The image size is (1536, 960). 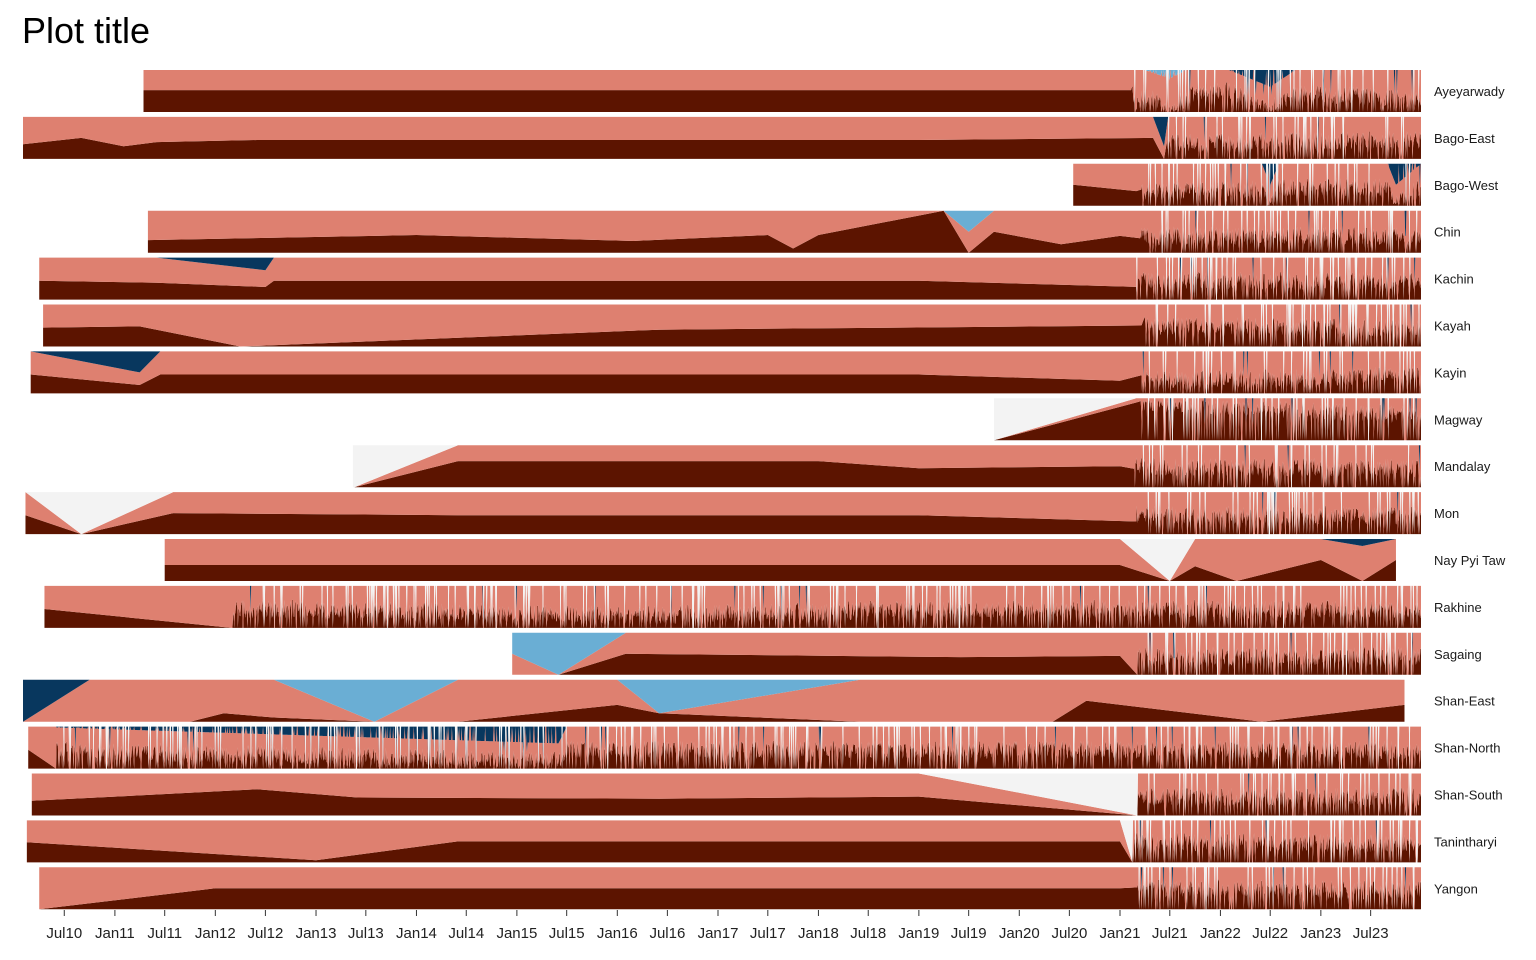 I want to click on area-sagaing-light-grey, so click(x=966, y=653).